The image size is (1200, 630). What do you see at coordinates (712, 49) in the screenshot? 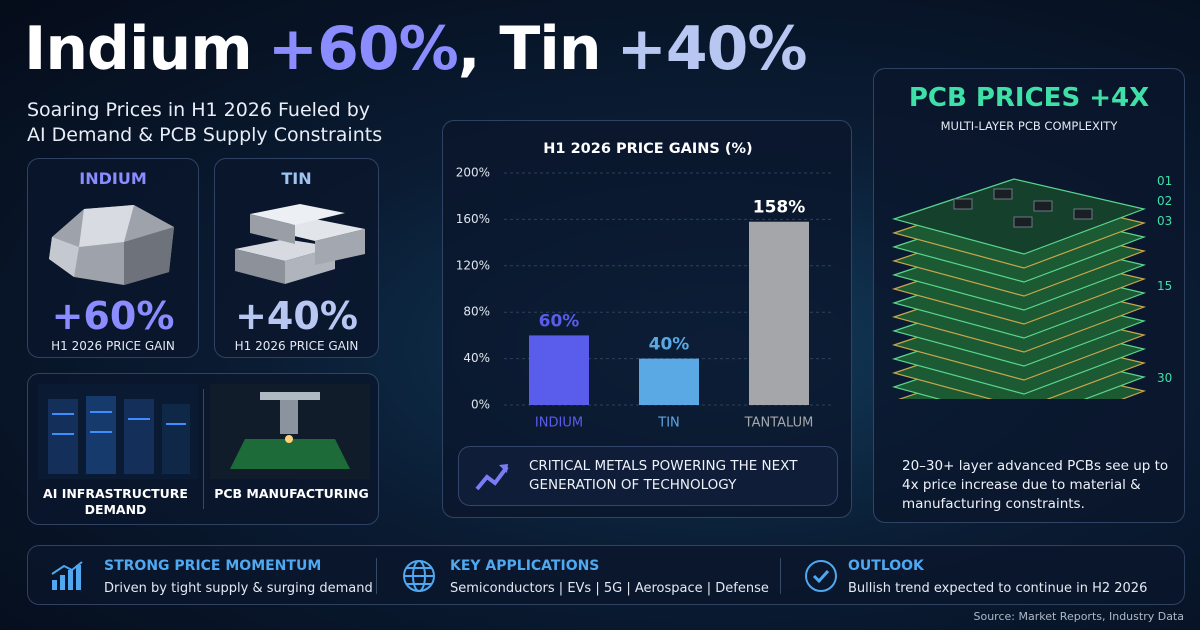
I see `headline-gain: +40%` at bounding box center [712, 49].